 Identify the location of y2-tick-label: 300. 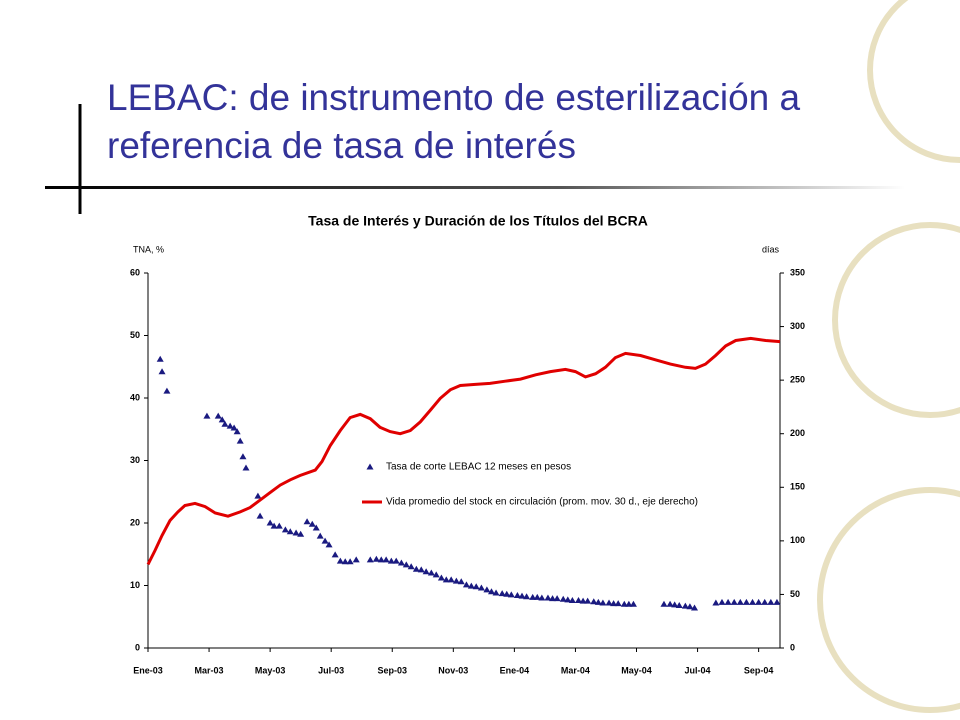
(797, 326).